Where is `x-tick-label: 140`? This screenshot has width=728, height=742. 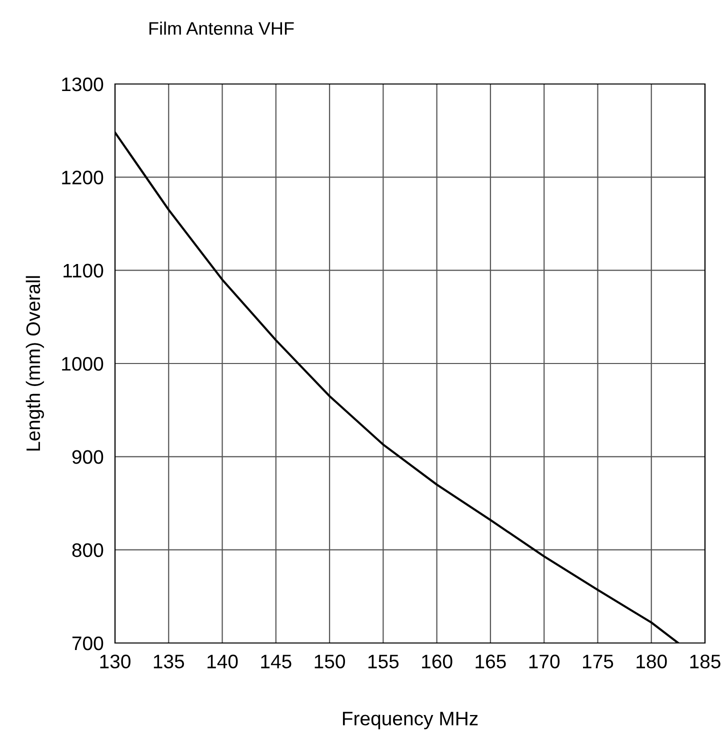
x-tick-label: 140 is located at coordinates (223, 661).